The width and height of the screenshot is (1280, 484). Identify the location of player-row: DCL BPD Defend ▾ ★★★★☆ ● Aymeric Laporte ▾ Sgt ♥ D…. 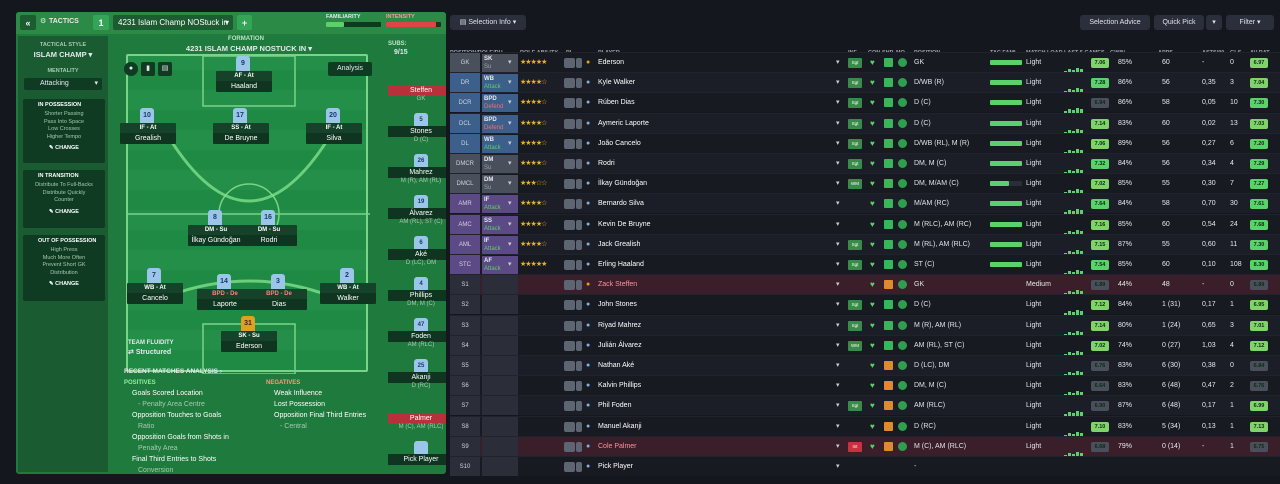
(865, 125).